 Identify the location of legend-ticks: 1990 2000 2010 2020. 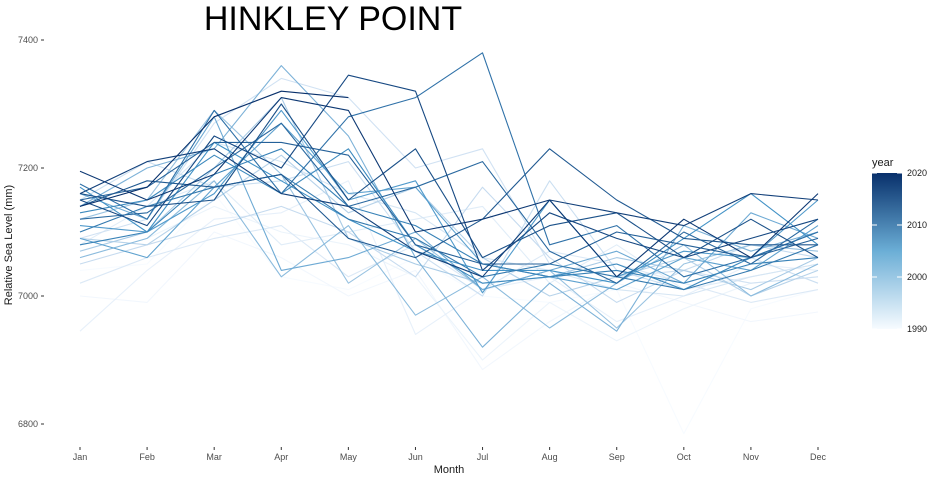
(899, 251).